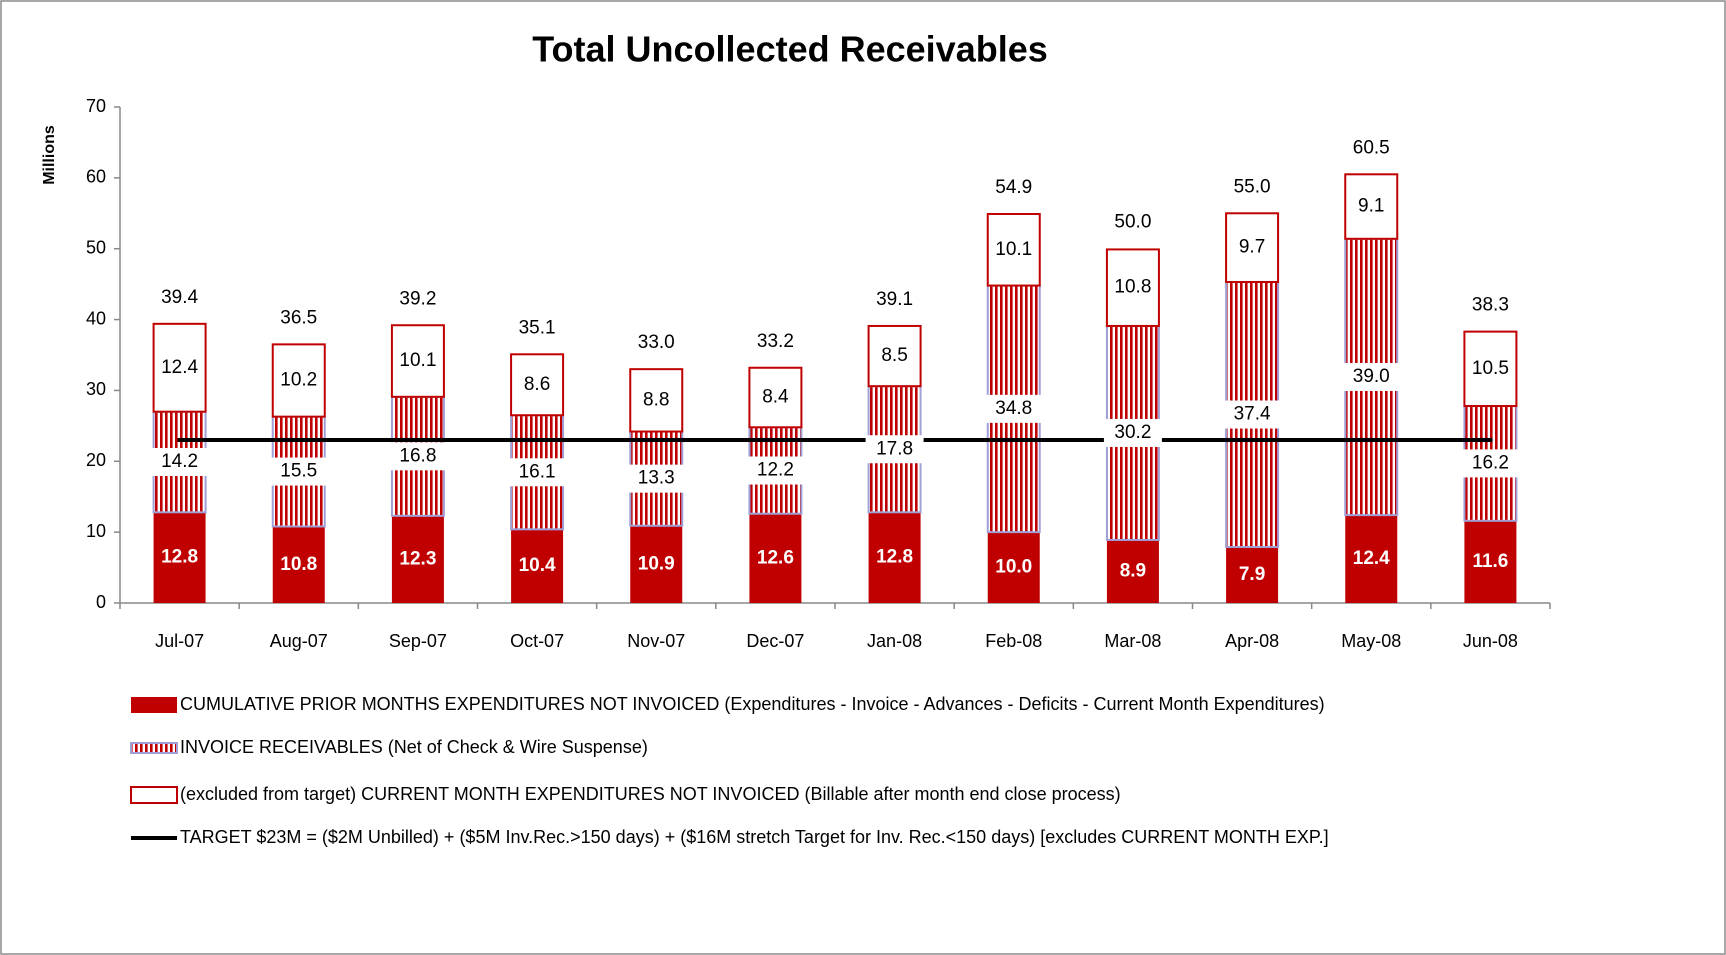 This screenshot has height=955, width=1726. What do you see at coordinates (1252, 186) in the screenshot?
I see `total-label: 55.0` at bounding box center [1252, 186].